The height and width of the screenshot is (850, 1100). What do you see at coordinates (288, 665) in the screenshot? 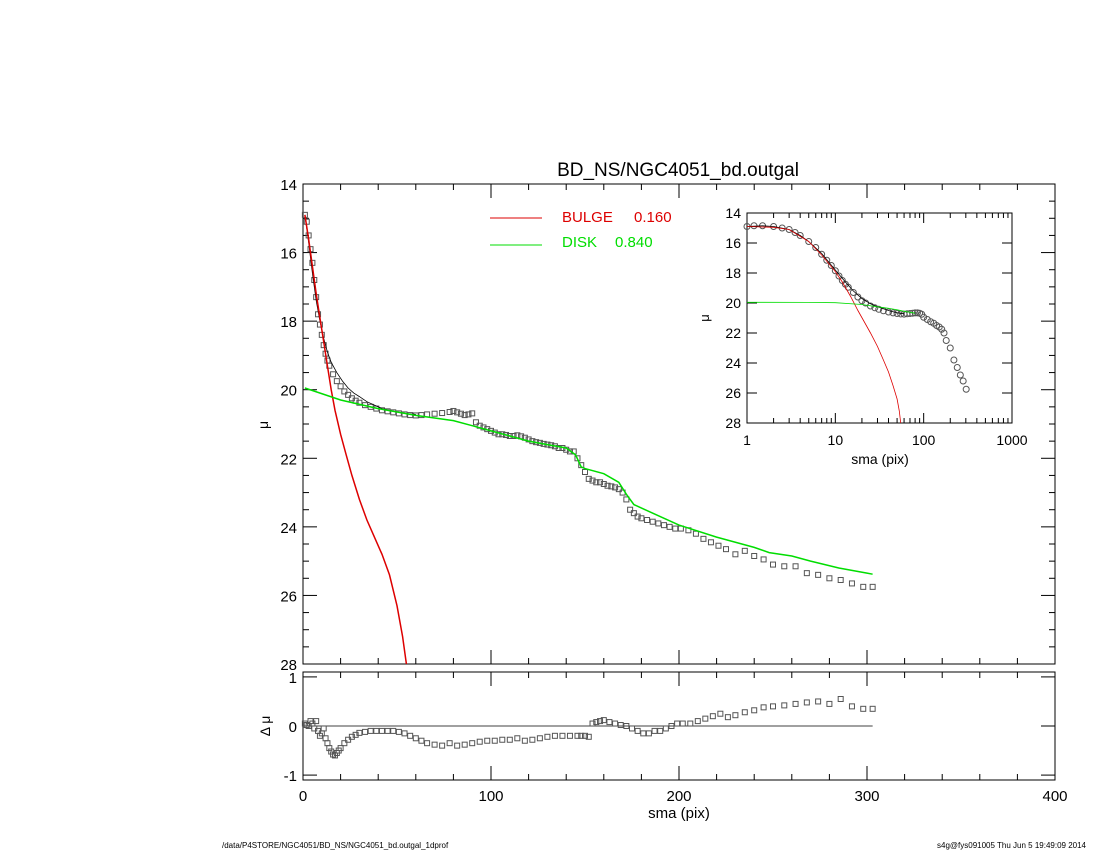
I see `y-tick-label: 28` at bounding box center [288, 665].